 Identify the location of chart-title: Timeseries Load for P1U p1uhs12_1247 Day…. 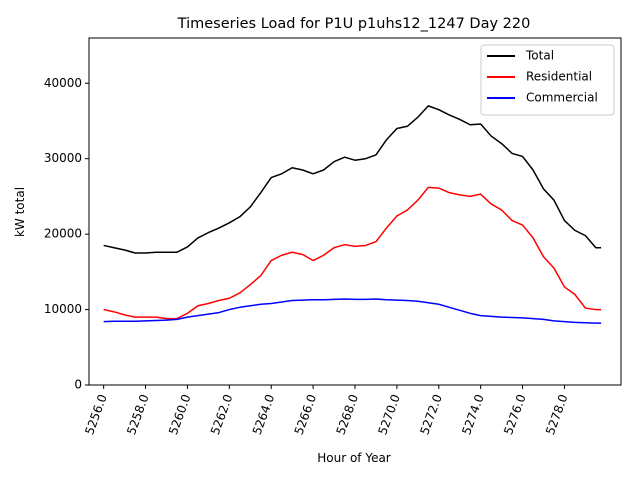
(354, 24).